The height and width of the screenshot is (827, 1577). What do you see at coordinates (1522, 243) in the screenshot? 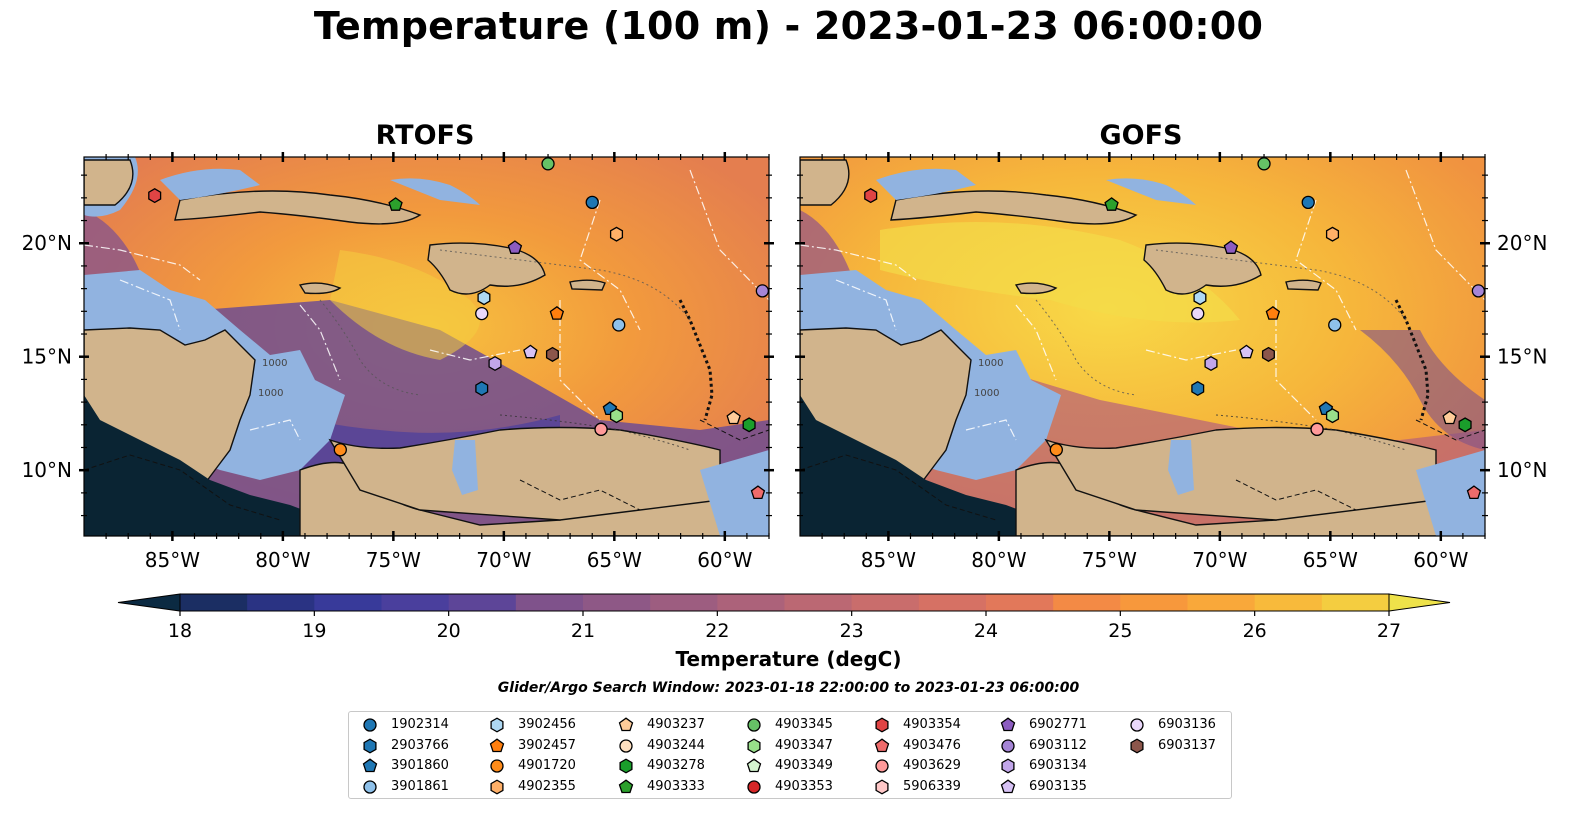
I see `lat-tick-label: 20°N` at bounding box center [1522, 243].